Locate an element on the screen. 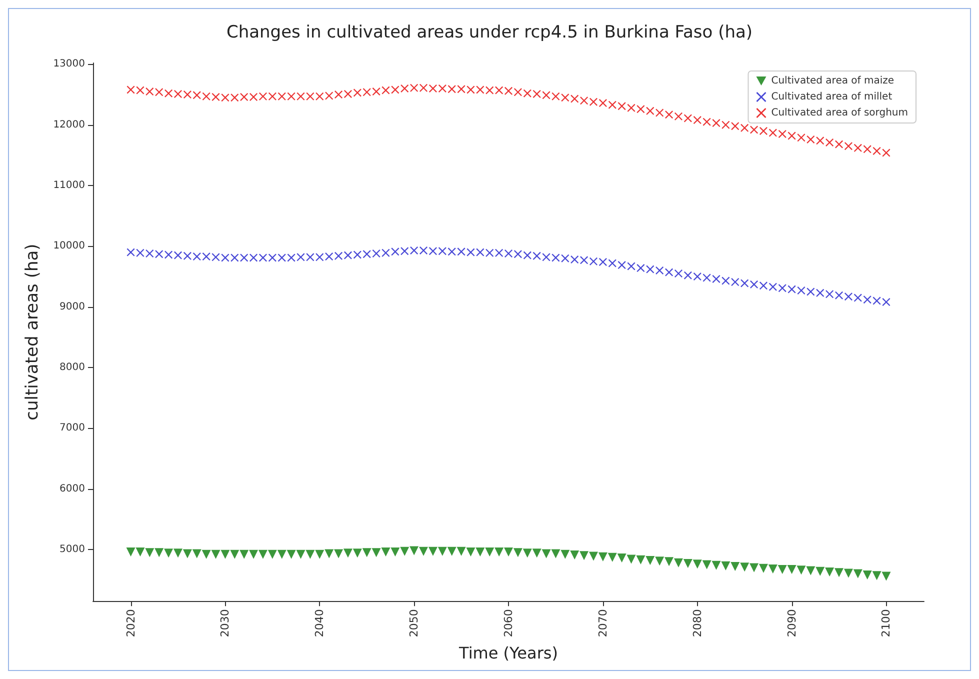 This screenshot has height=679, width=979. y-tick-label: 5000 is located at coordinates (72, 550).